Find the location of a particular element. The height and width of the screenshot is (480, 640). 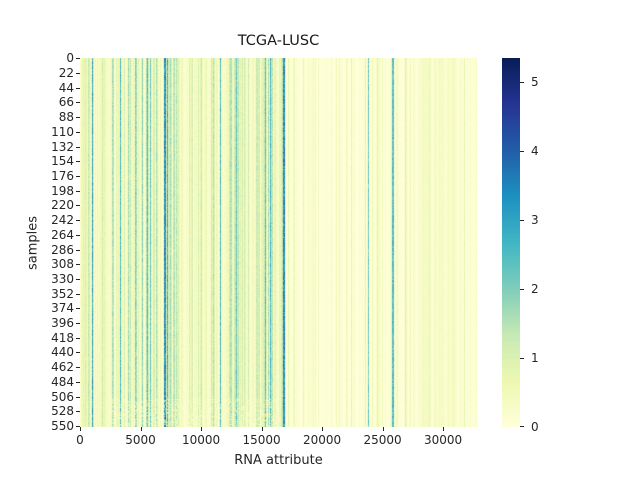

y-tick-label: 418 is located at coordinates (62, 337).